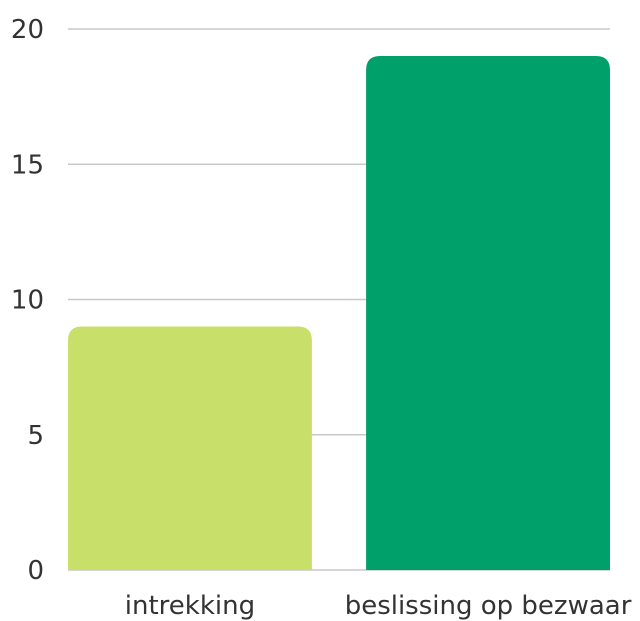  What do you see at coordinates (190, 448) in the screenshot?
I see `bar-intrekking` at bounding box center [190, 448].